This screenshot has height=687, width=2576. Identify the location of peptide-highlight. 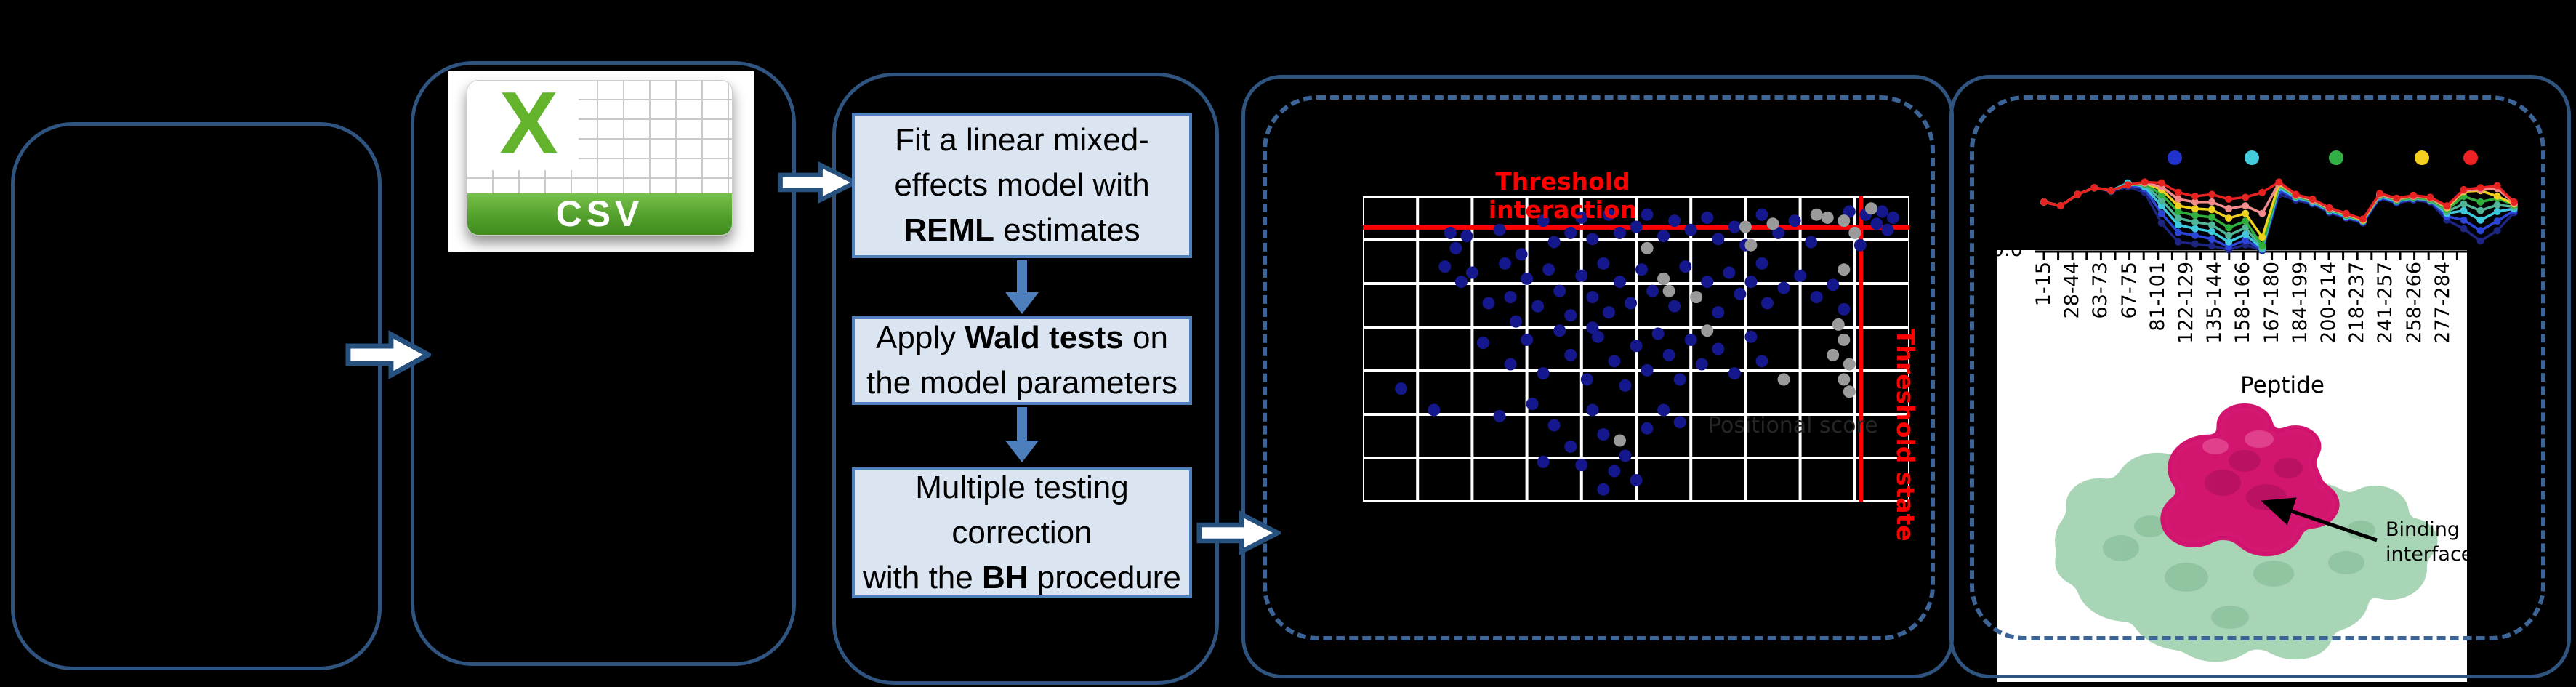
(2238, 442).